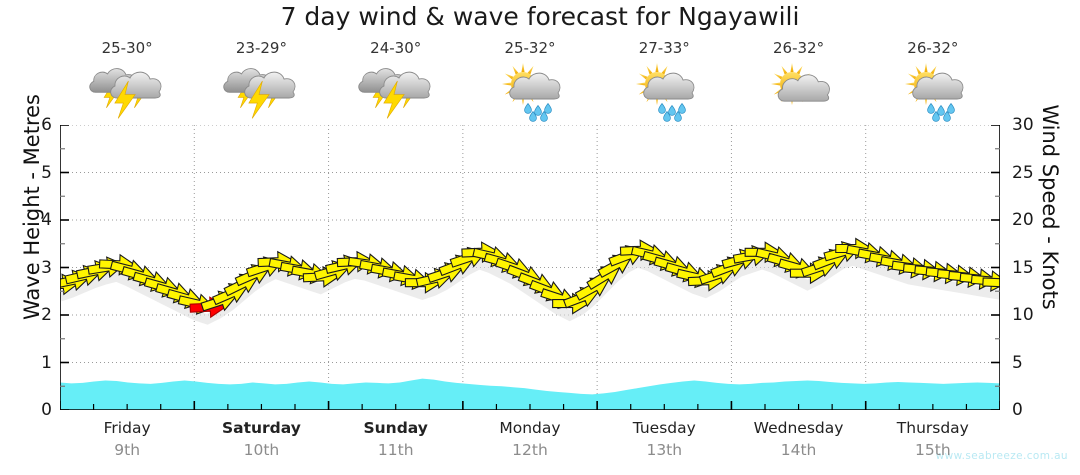 The width and height of the screenshot is (1080, 475). I want to click on left-tick-2: 2, so click(46, 315).